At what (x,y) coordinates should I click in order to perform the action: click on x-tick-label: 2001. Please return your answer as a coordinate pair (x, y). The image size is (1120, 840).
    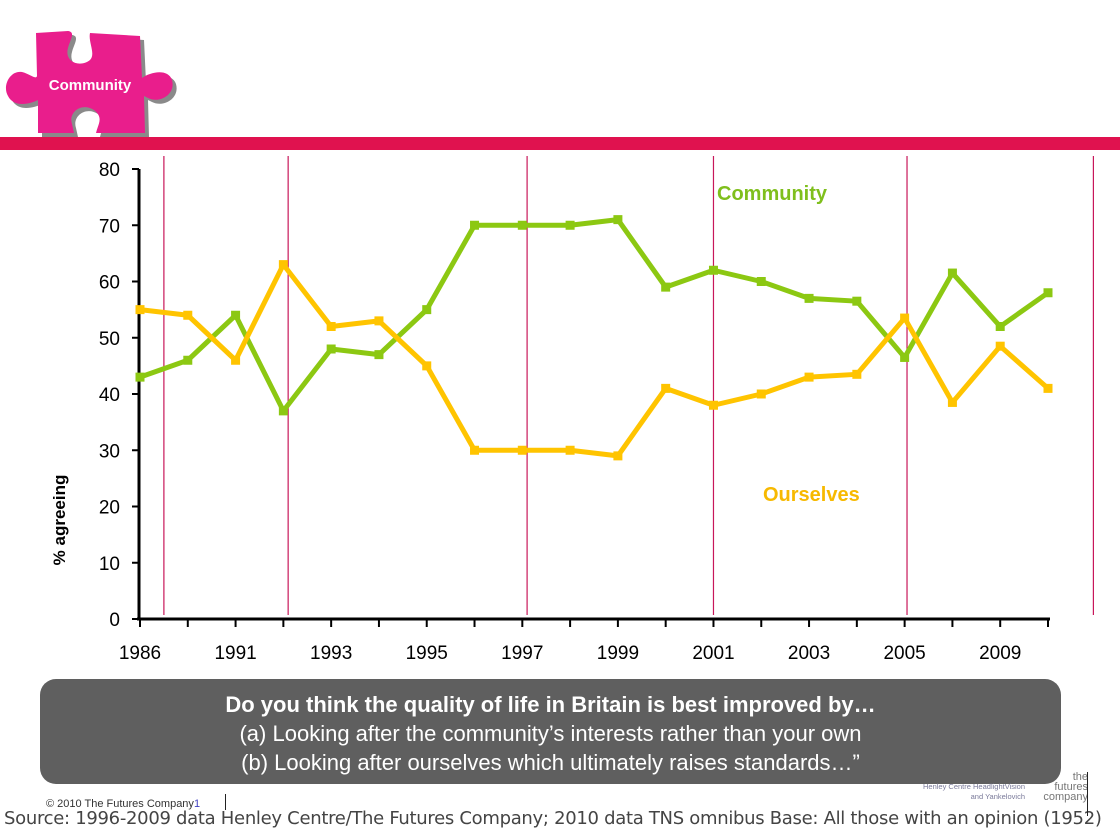
    Looking at the image, I should click on (713, 653).